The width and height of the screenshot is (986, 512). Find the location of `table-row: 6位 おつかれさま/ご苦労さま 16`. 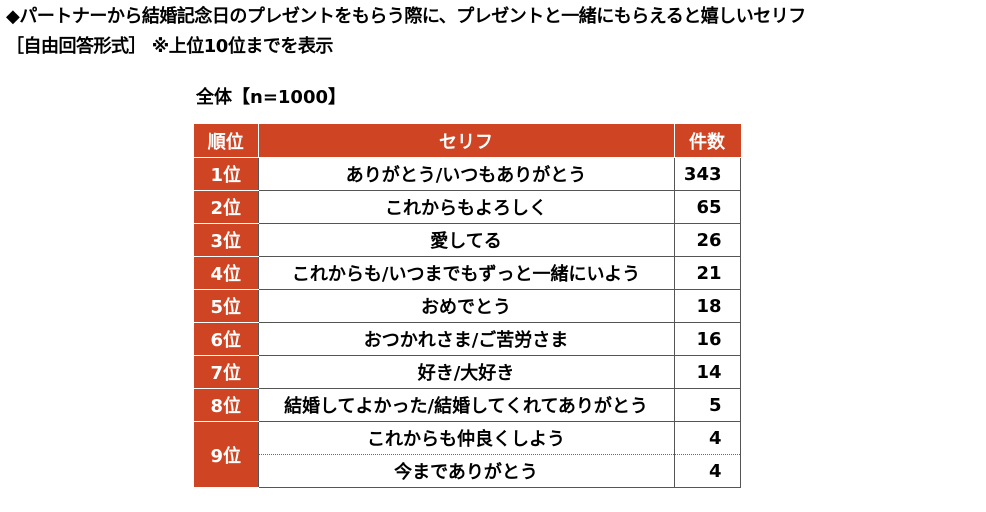

table-row: 6位 おつかれさま/ご苦労さま 16 is located at coordinates (467, 339).